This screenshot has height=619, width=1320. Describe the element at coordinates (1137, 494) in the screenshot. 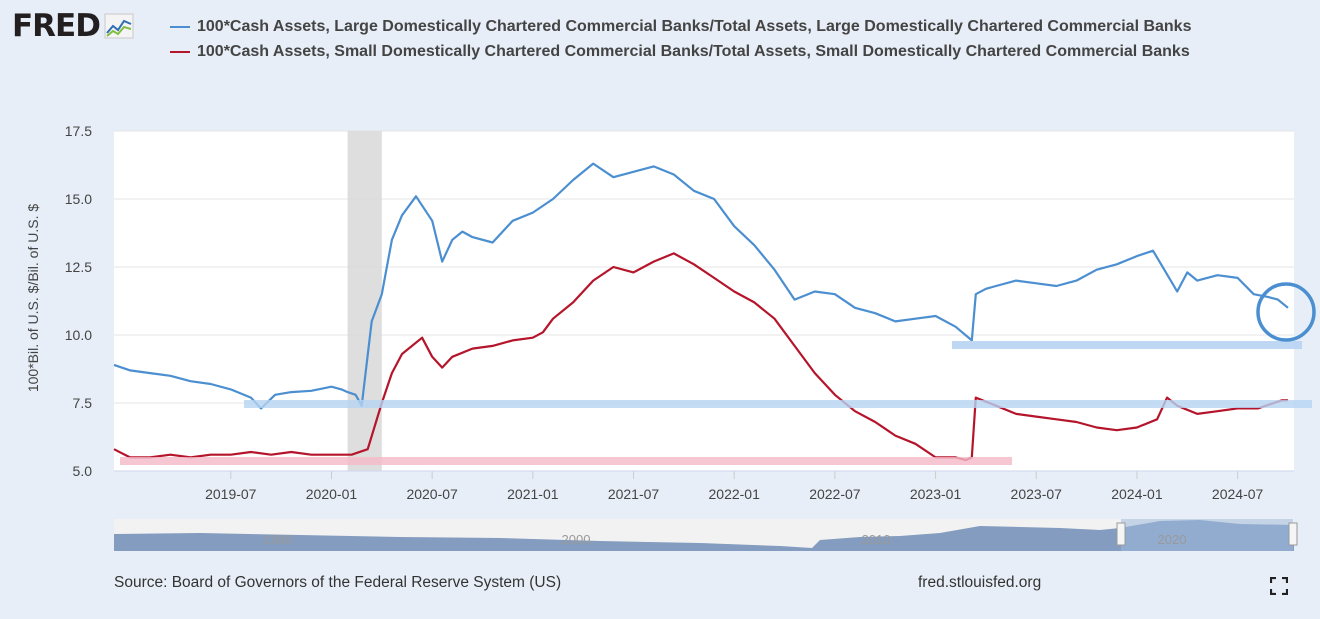

I see `x-tick-label: 2024-01` at that location.